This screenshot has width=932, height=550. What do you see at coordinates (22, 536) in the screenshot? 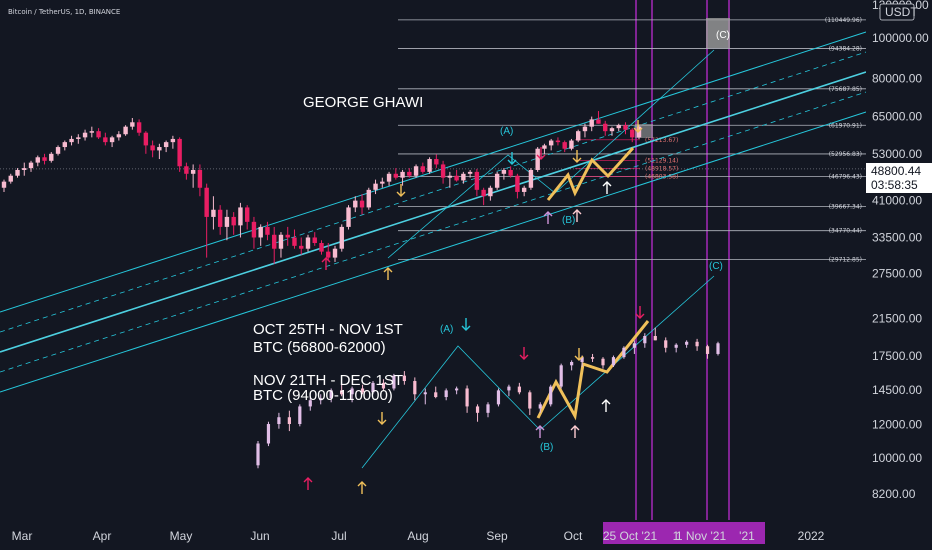
I see `x-tick-label: Mar` at bounding box center [22, 536].